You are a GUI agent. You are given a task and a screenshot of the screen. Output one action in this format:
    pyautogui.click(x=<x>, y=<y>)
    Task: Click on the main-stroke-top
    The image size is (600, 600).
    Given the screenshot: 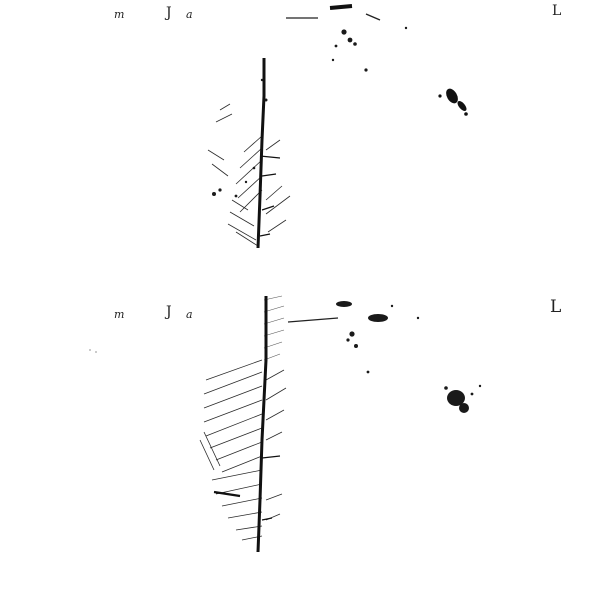 What is the action you would take?
    pyautogui.click(x=261, y=153)
    